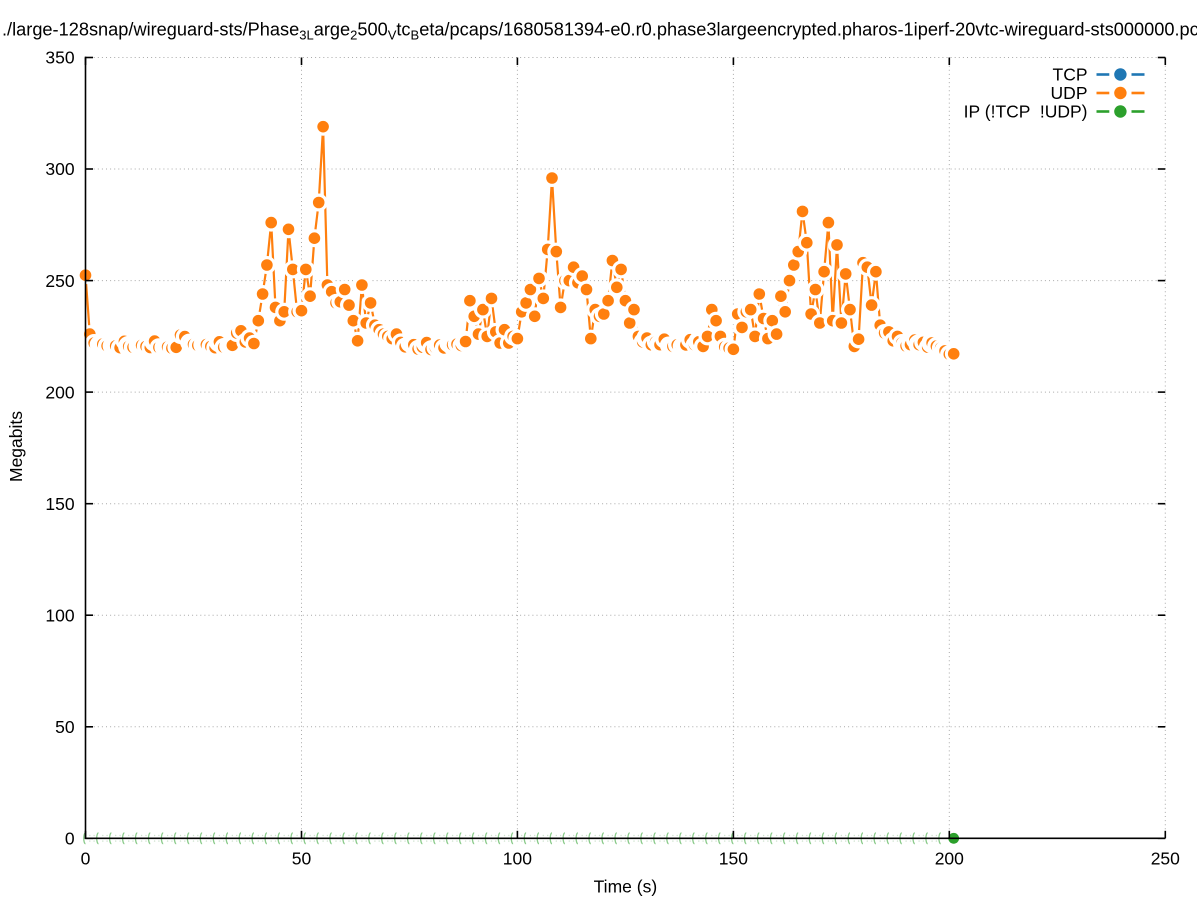 The height and width of the screenshot is (900, 1197). What do you see at coordinates (59, 58) in the screenshot?
I see `svg-text: 350` at bounding box center [59, 58].